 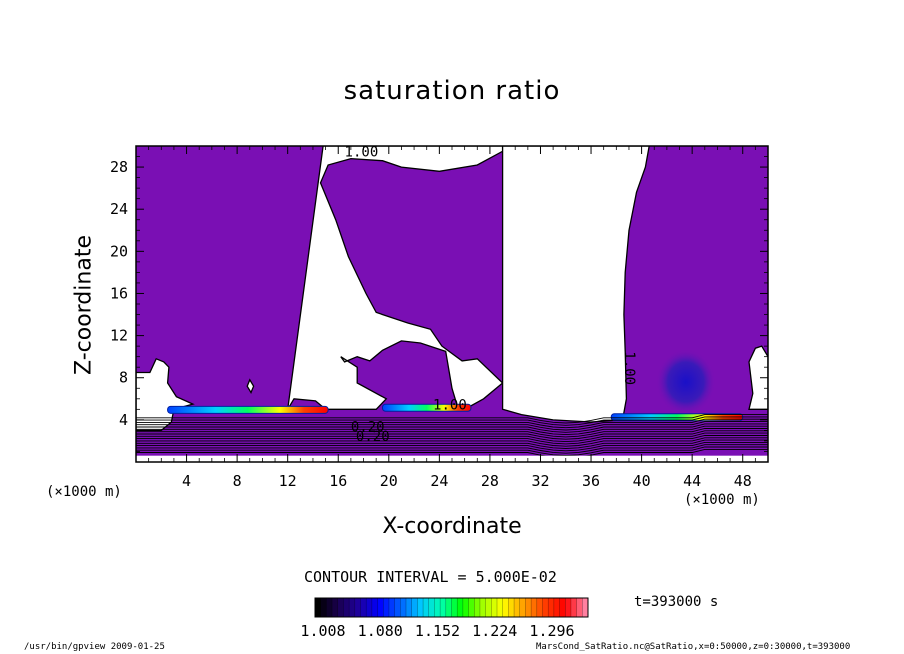 I want to click on y-tick-label: 28, so click(x=119, y=167).